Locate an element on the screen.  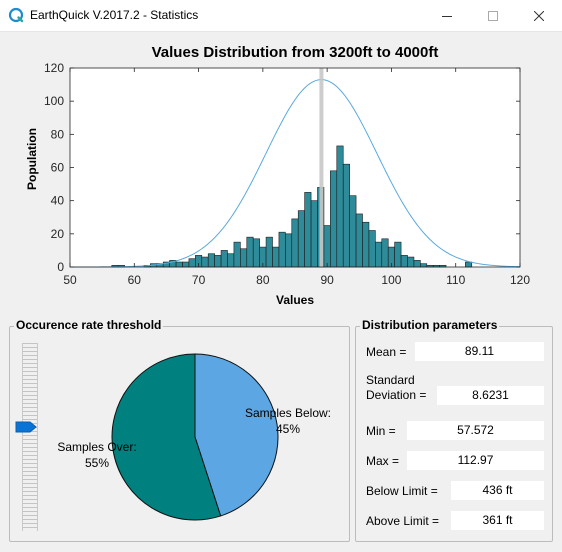
param-row-mean: Mean = 89.11 is located at coordinates (451, 352).